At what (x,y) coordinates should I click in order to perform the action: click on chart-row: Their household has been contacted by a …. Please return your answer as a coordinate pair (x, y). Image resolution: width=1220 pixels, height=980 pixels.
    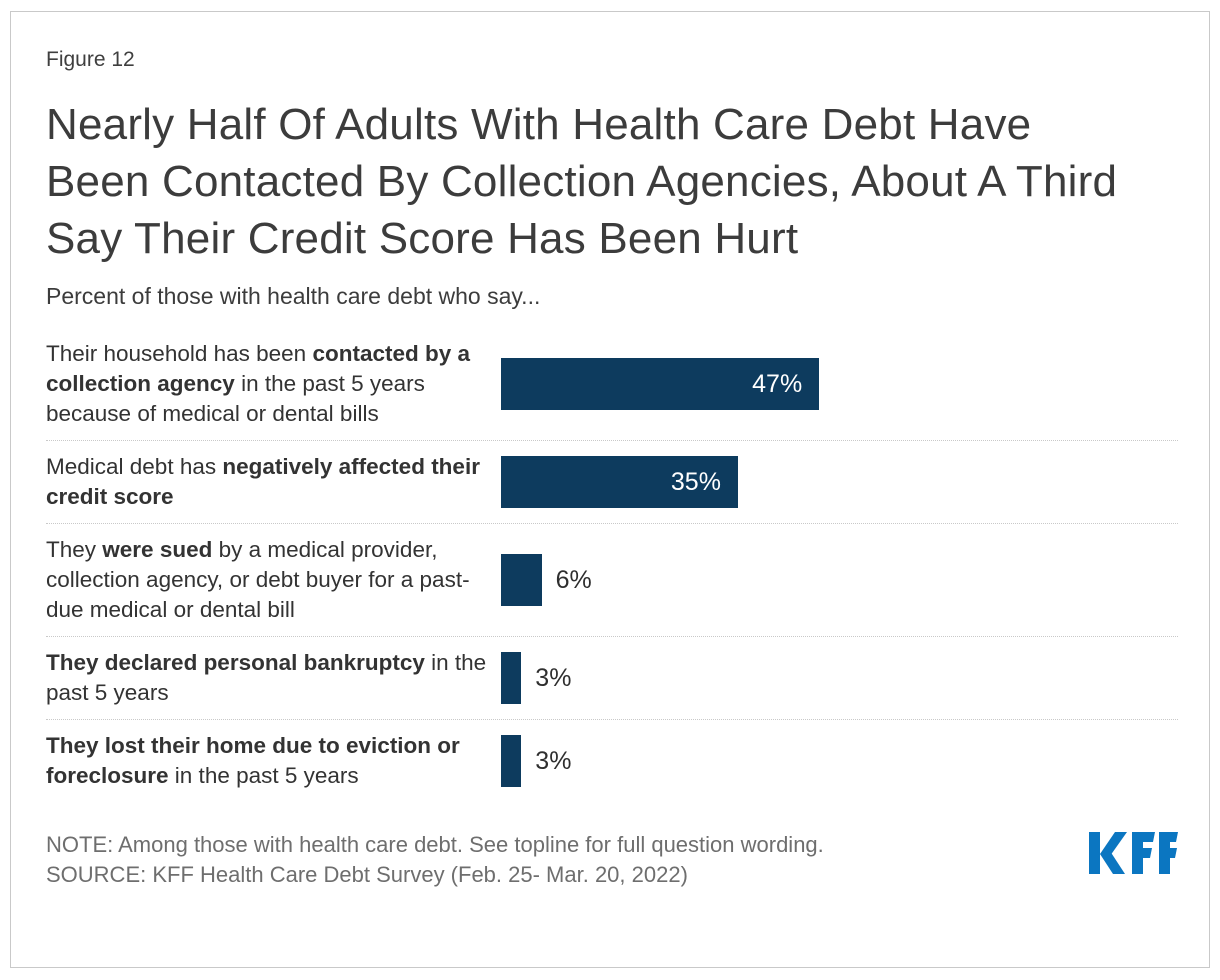
    Looking at the image, I should click on (612, 384).